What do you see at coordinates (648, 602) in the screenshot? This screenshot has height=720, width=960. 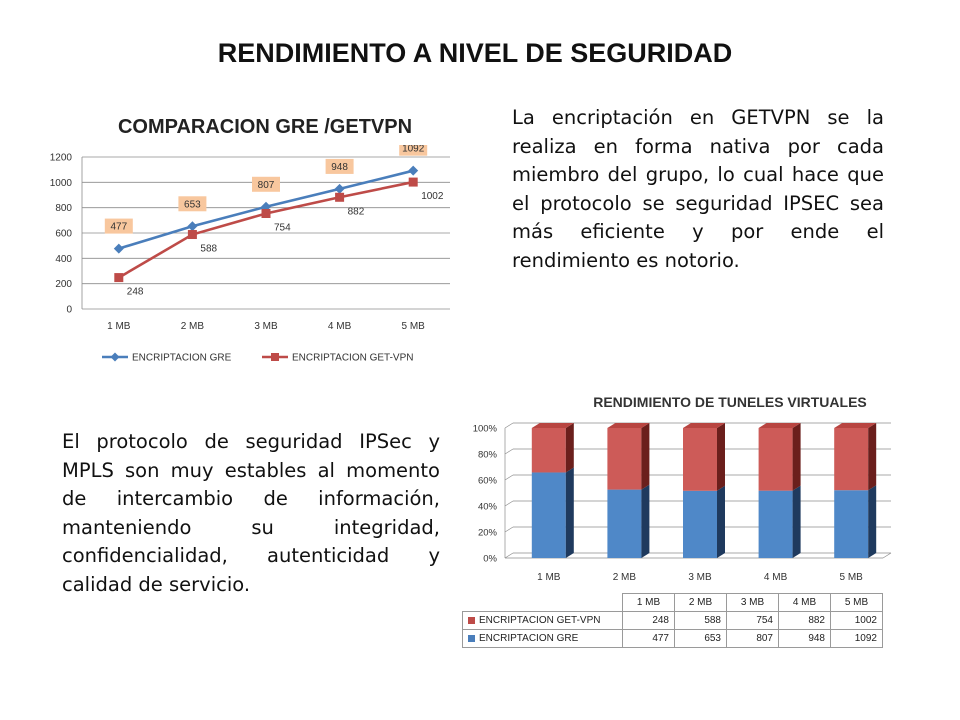 I see `data-table-header: 1 MB` at bounding box center [648, 602].